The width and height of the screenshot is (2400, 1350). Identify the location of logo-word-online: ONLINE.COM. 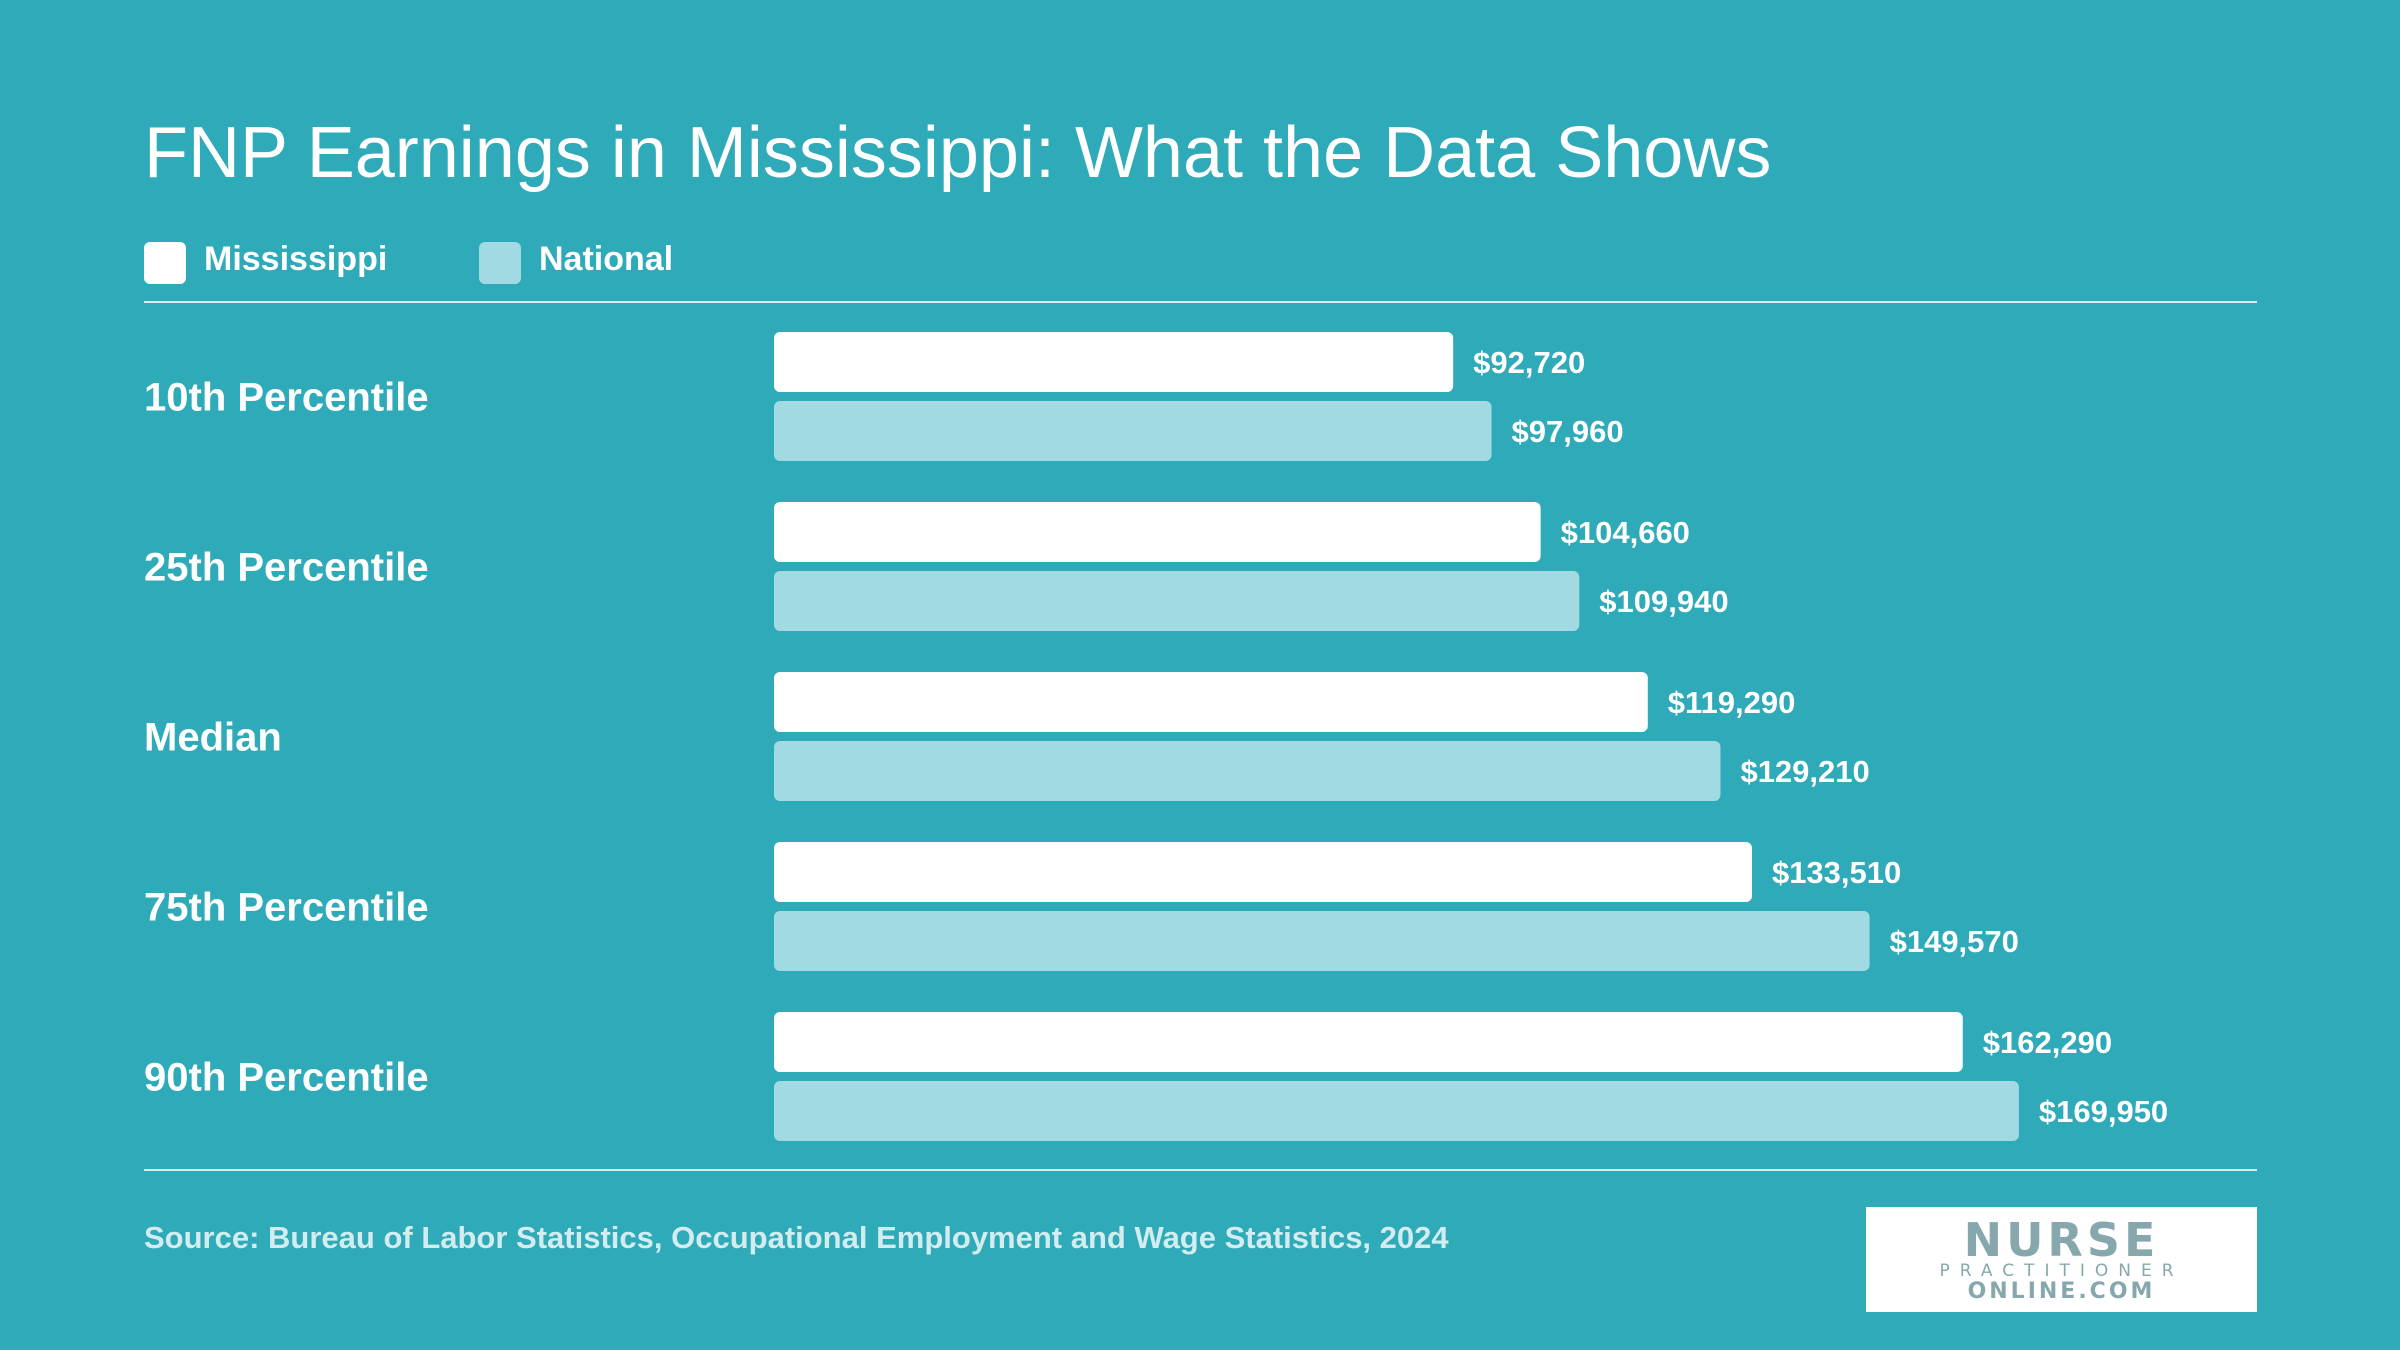
(2061, 1291).